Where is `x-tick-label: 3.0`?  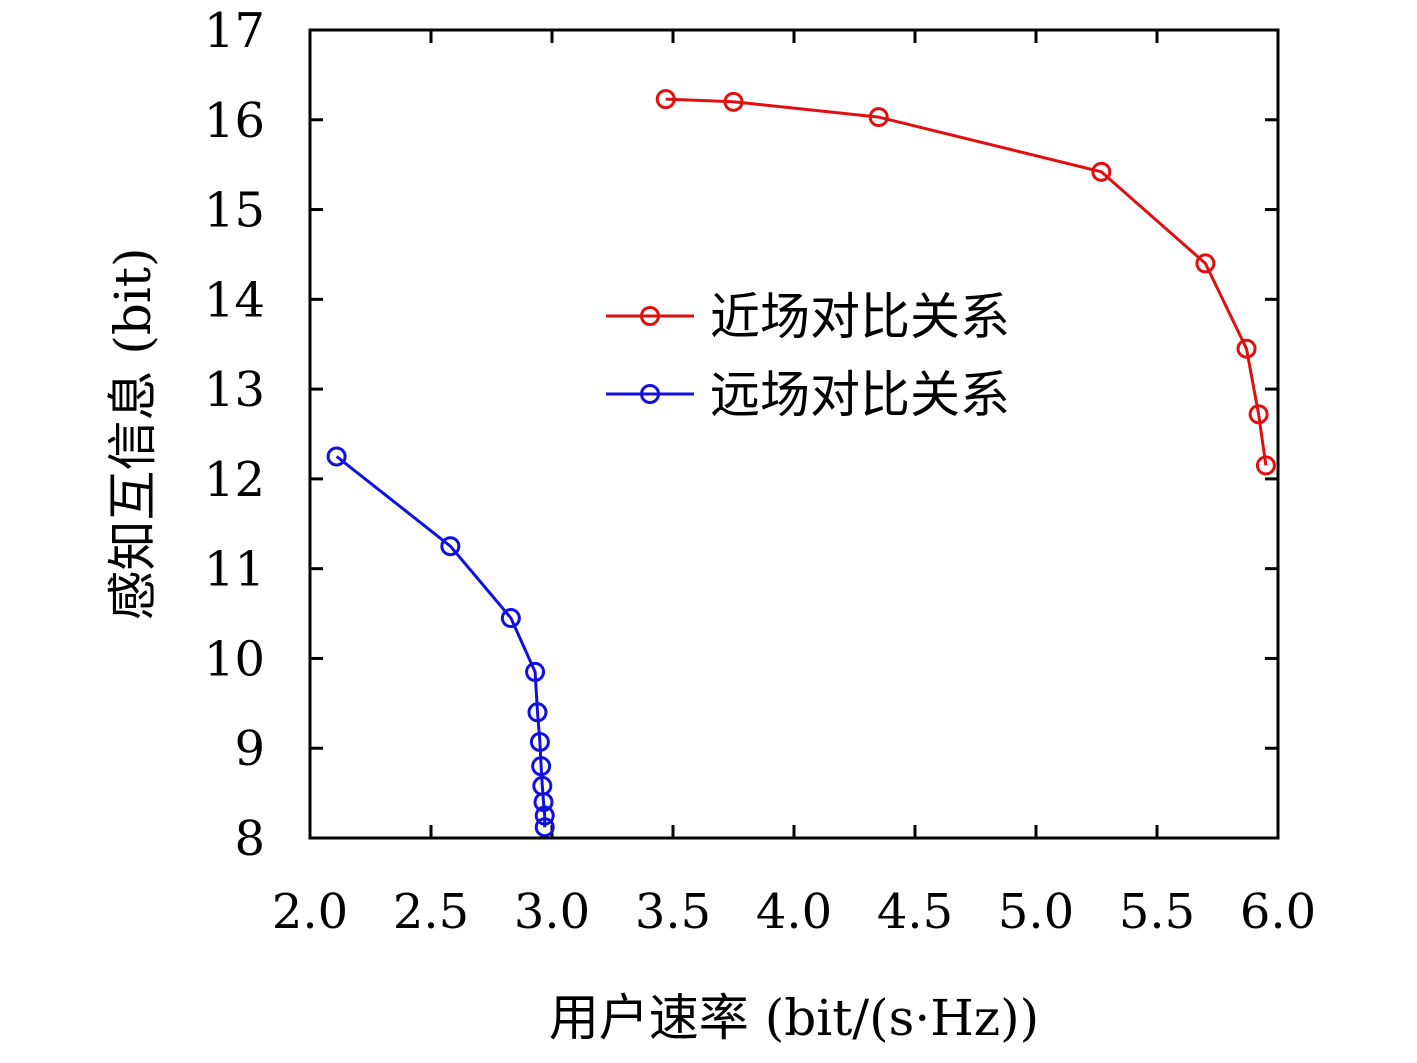
x-tick-label: 3.0 is located at coordinates (552, 912).